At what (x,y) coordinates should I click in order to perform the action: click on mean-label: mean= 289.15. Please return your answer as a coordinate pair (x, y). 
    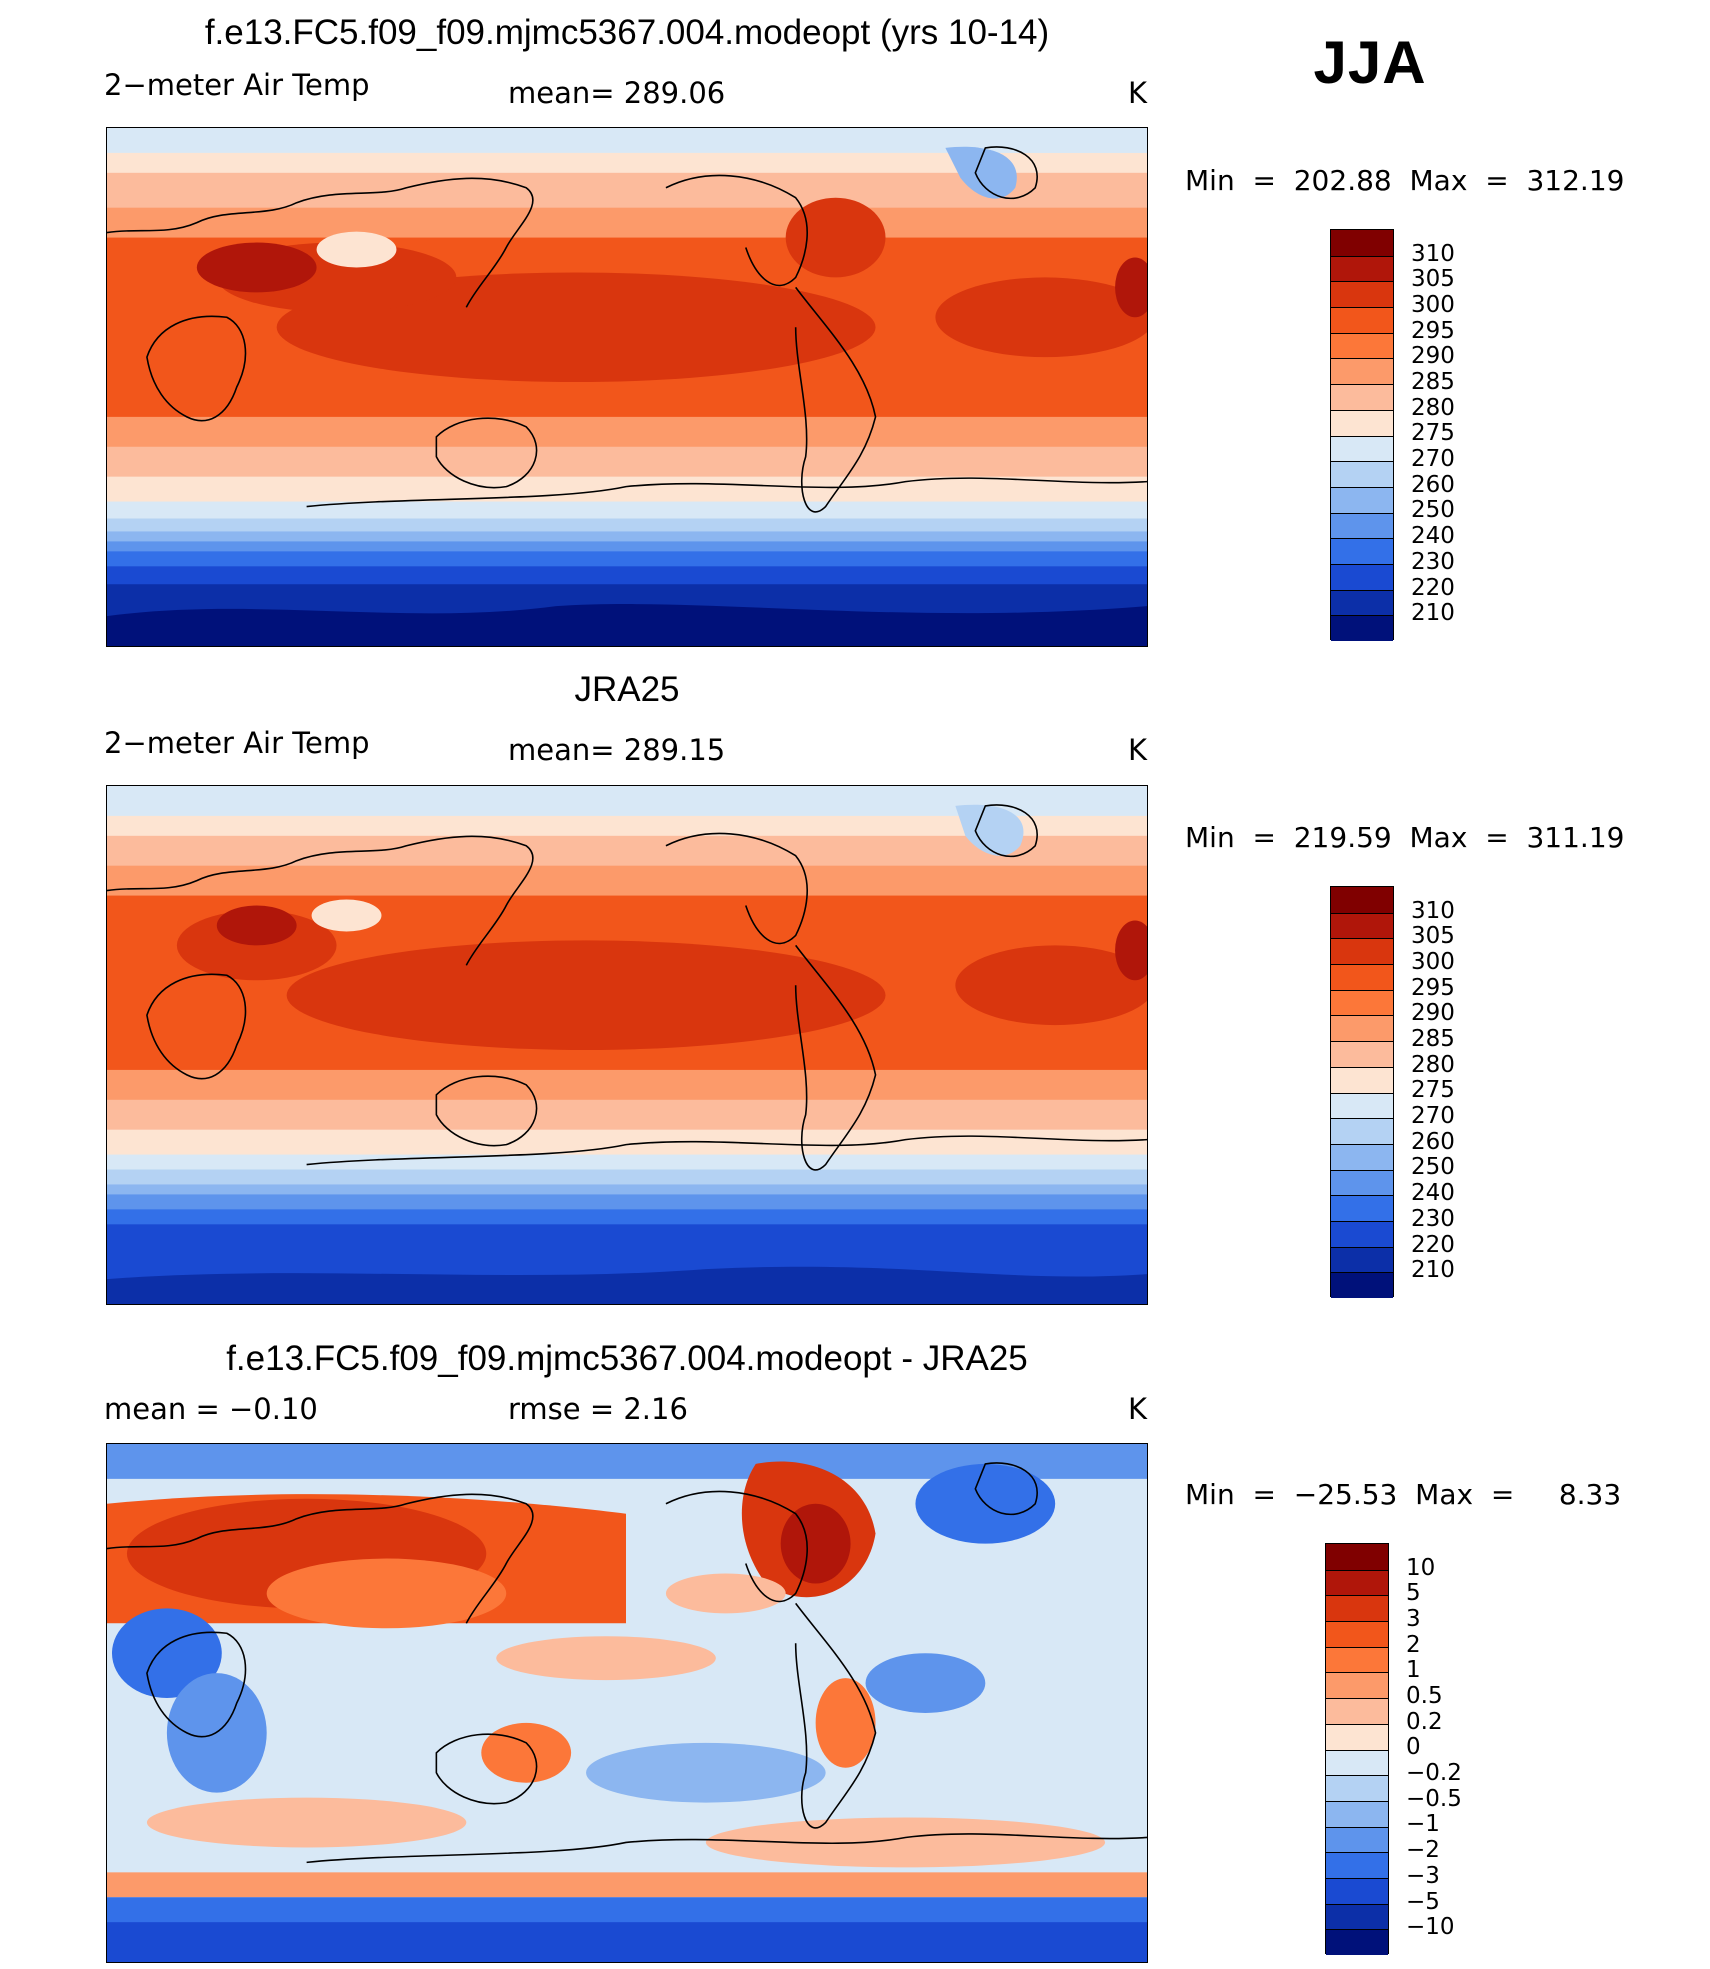
    Looking at the image, I should click on (617, 750).